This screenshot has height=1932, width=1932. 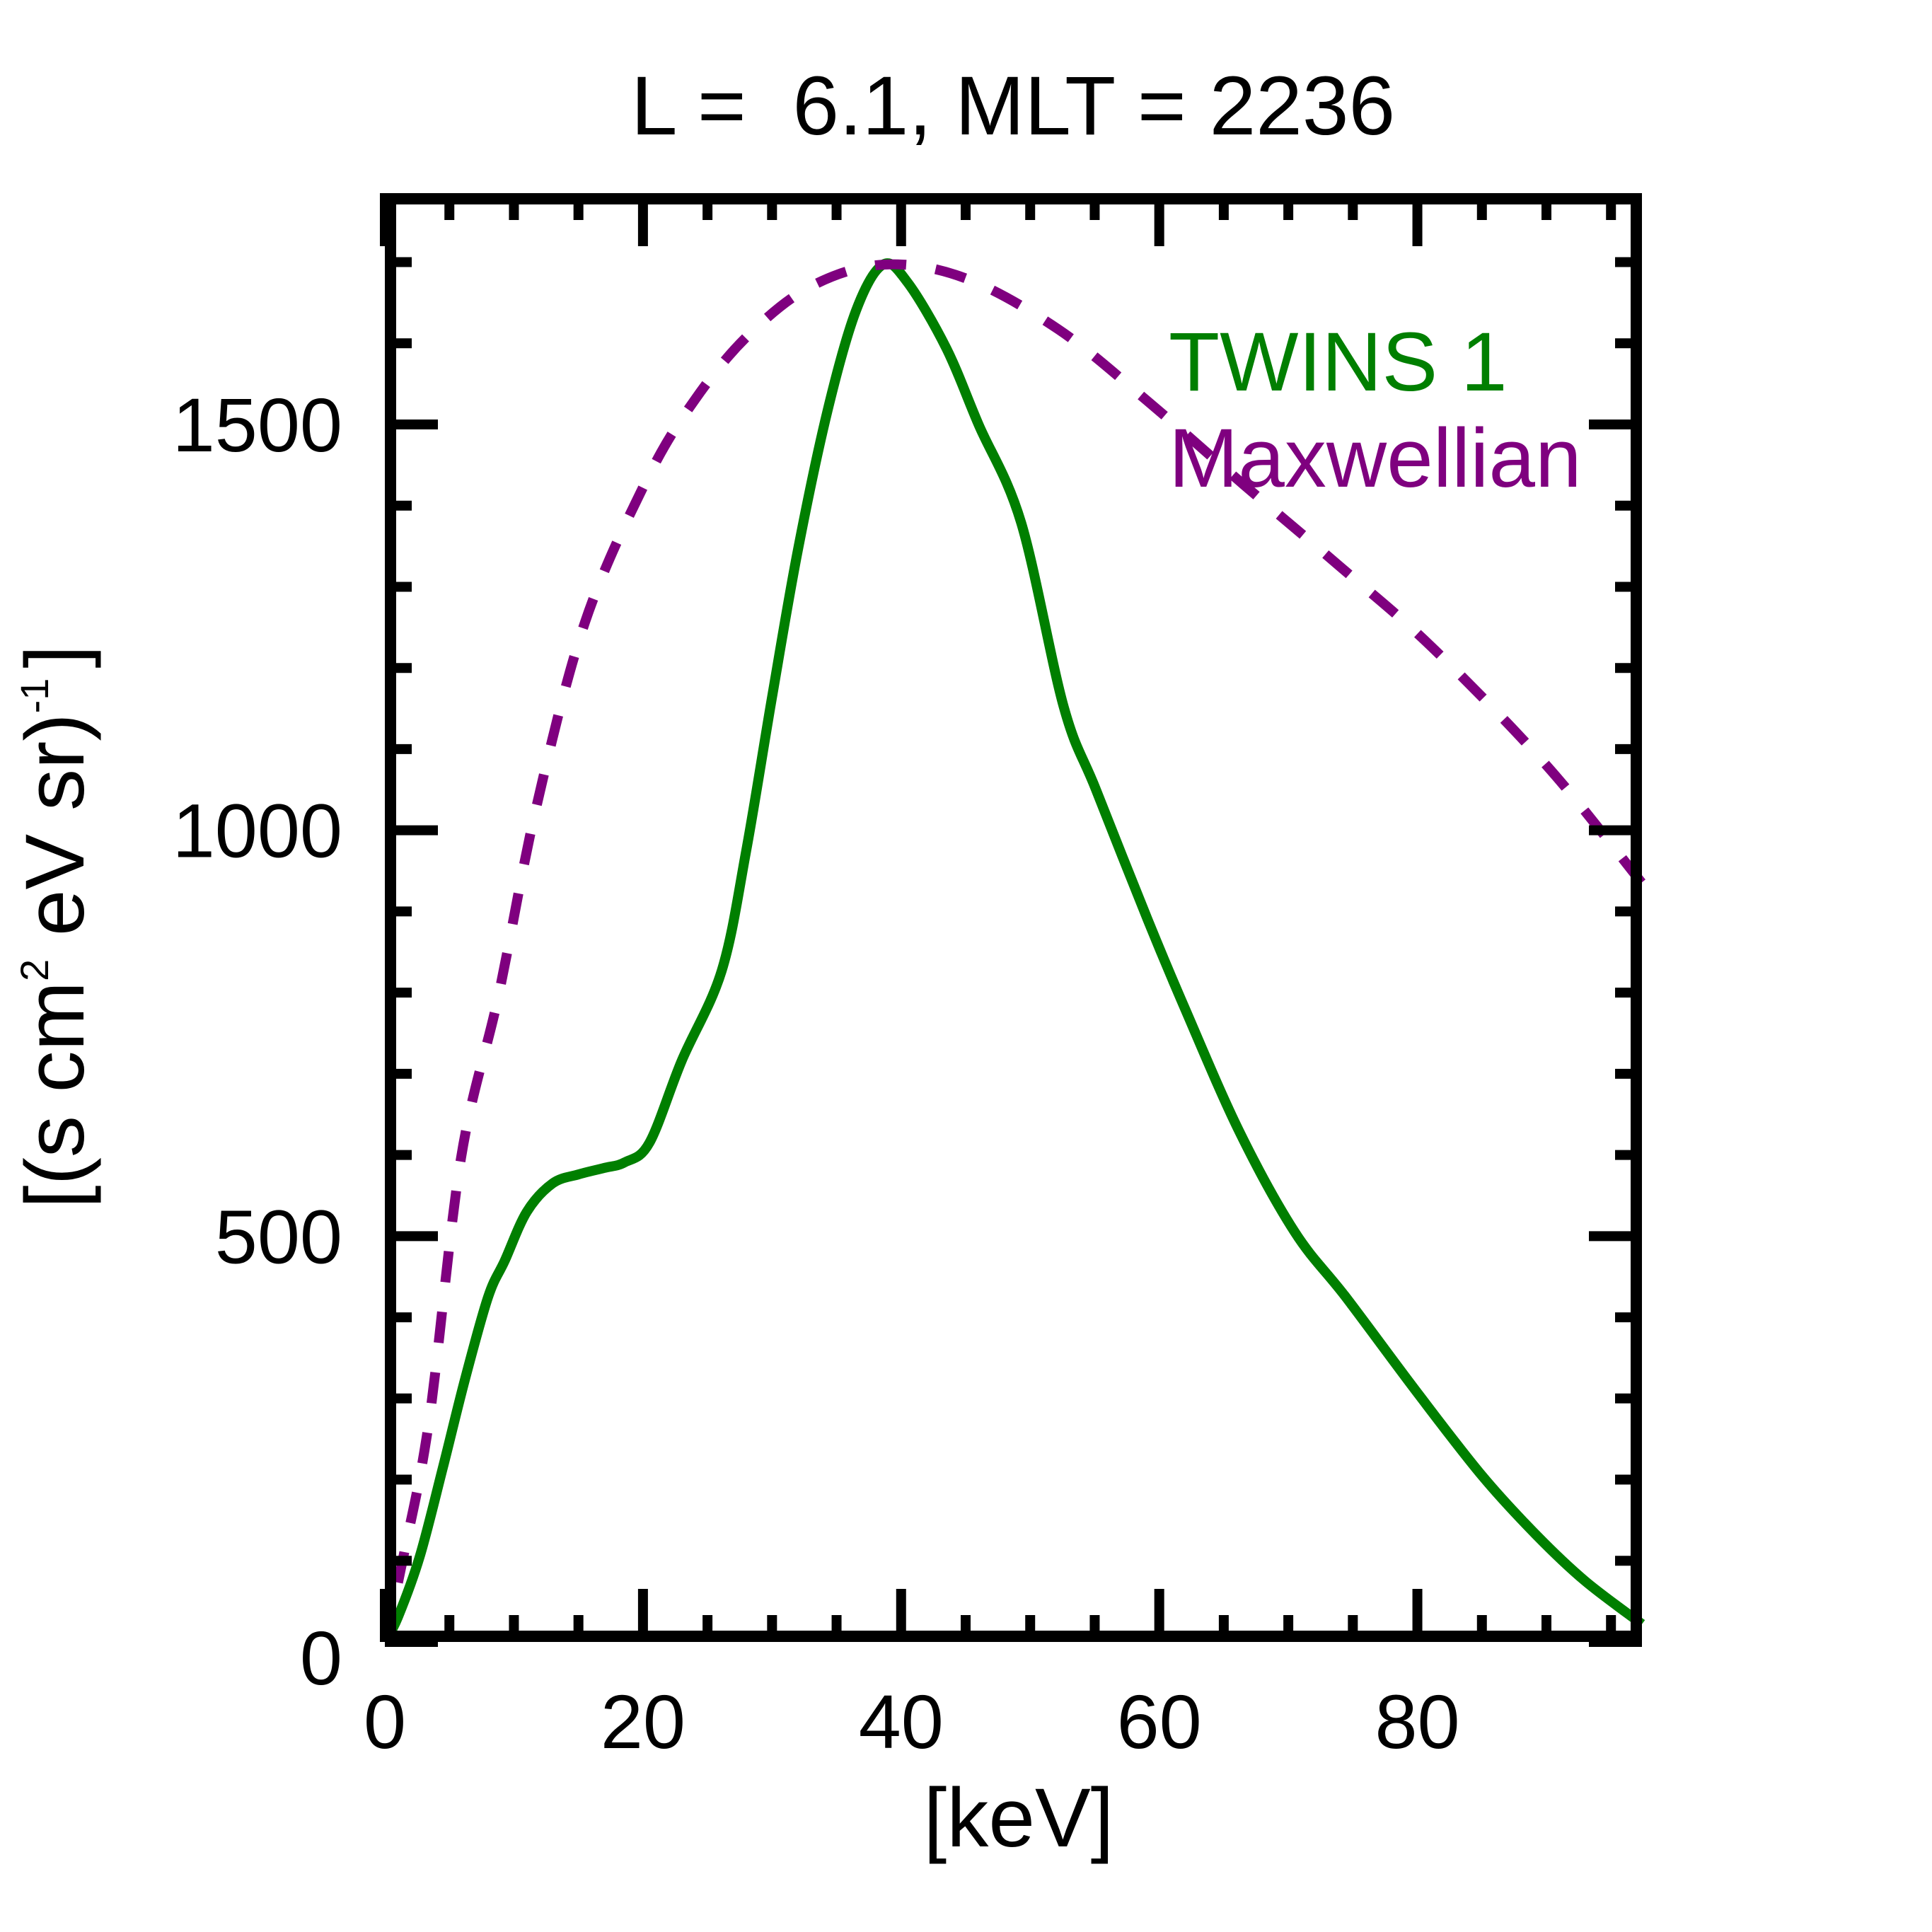 I want to click on x-tick-label: 0, so click(x=385, y=1721).